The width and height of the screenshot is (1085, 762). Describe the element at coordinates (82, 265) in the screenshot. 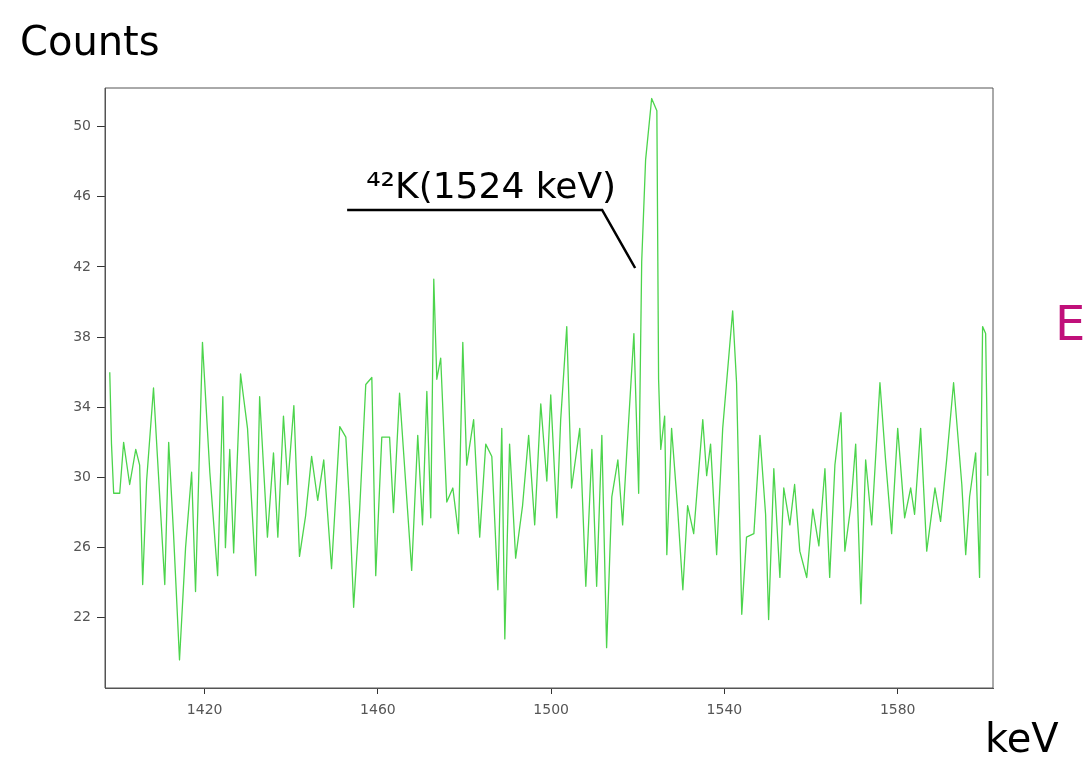

I see `y-tick-label: 42` at that location.